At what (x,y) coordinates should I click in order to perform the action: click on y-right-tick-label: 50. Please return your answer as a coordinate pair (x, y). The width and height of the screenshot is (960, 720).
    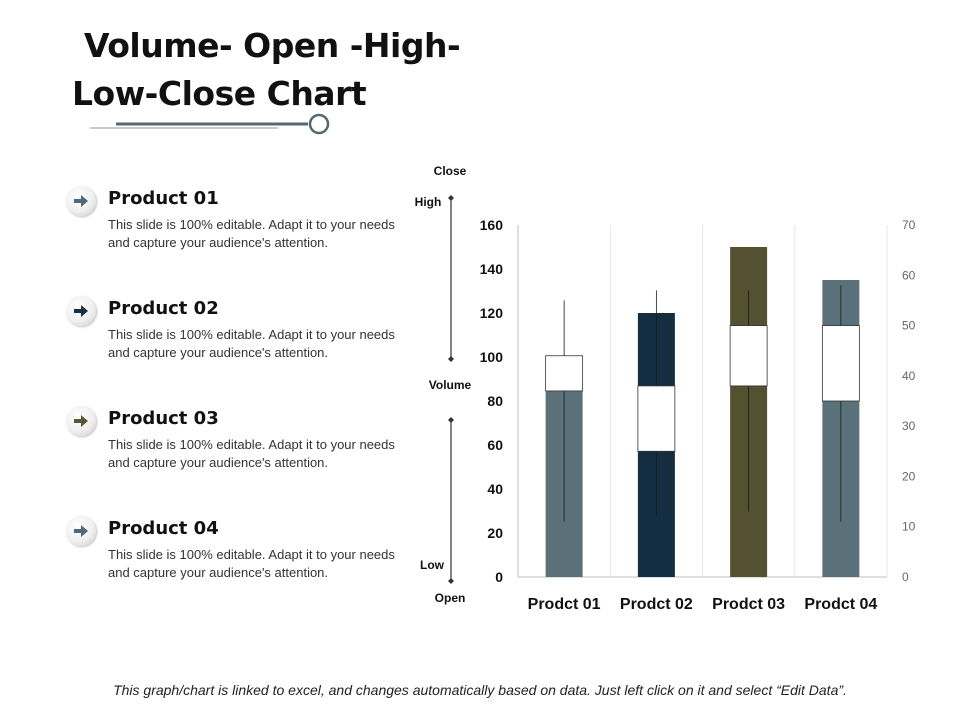
    Looking at the image, I should click on (909, 326).